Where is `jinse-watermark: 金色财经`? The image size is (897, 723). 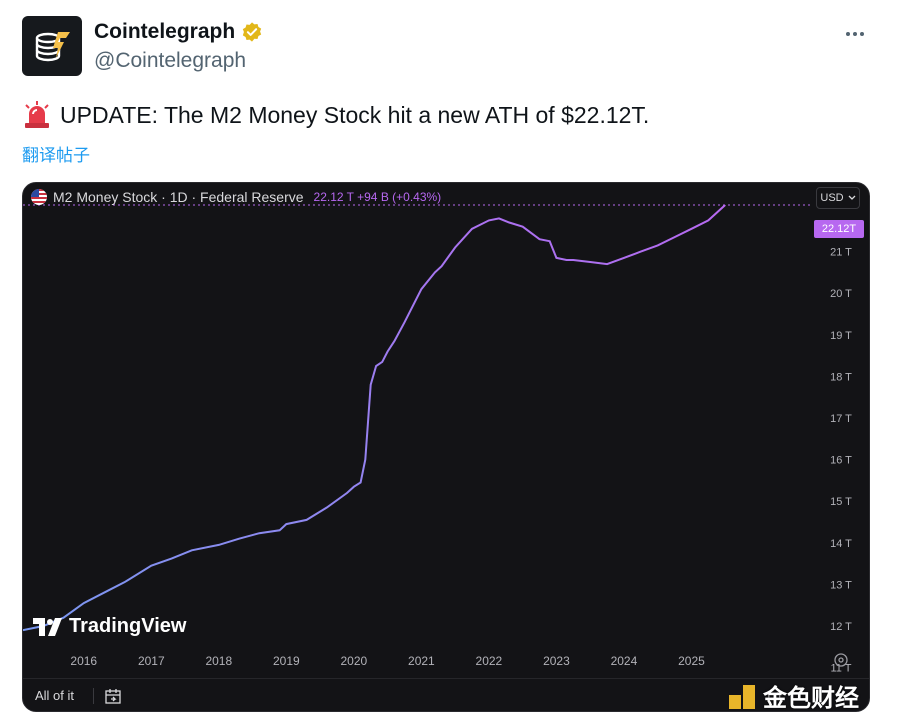
jinse-watermark: 金色财经 is located at coordinates (793, 695).